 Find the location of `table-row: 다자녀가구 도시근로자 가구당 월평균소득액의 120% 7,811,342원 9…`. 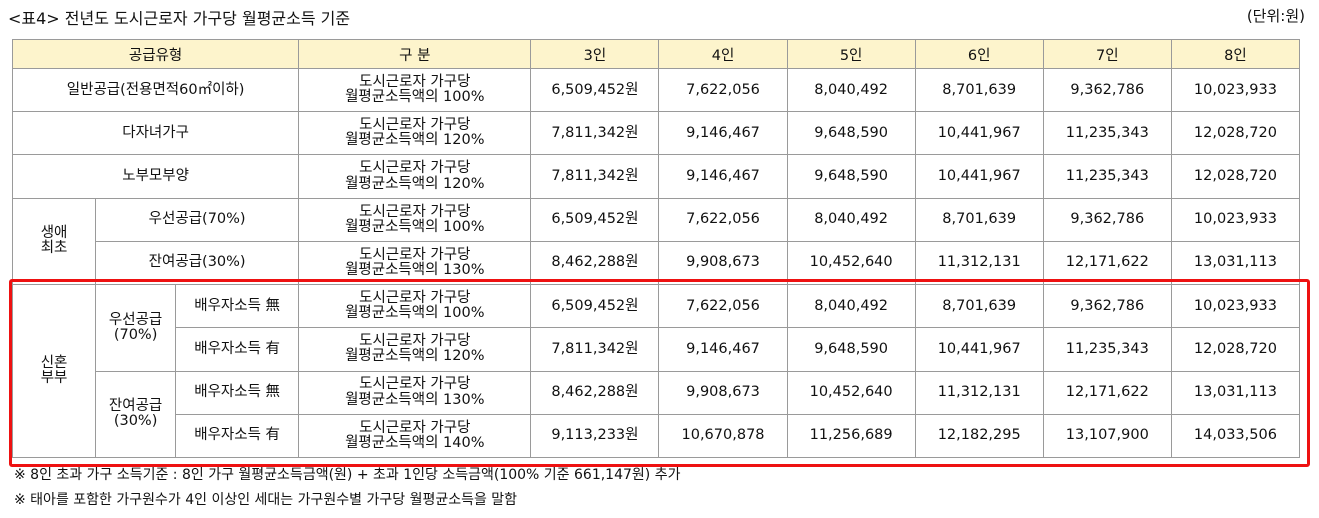

table-row: 다자녀가구 도시근로자 가구당 월평균소득액의 120% 7,811,342원 9… is located at coordinates (656, 133).